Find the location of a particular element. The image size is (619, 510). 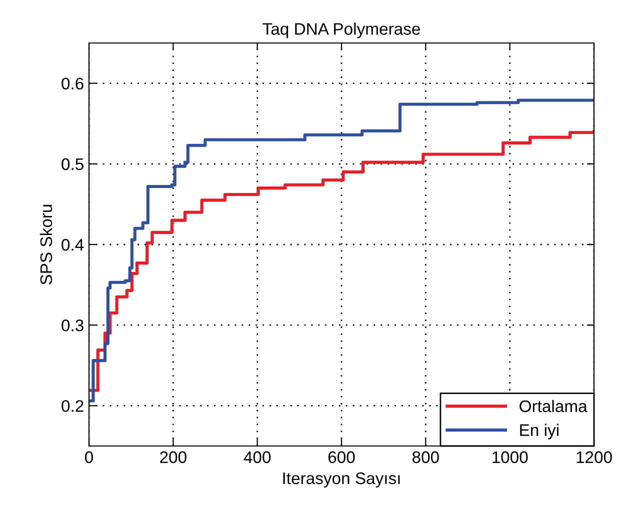

y-tick-label: 0.5 is located at coordinates (73, 164).